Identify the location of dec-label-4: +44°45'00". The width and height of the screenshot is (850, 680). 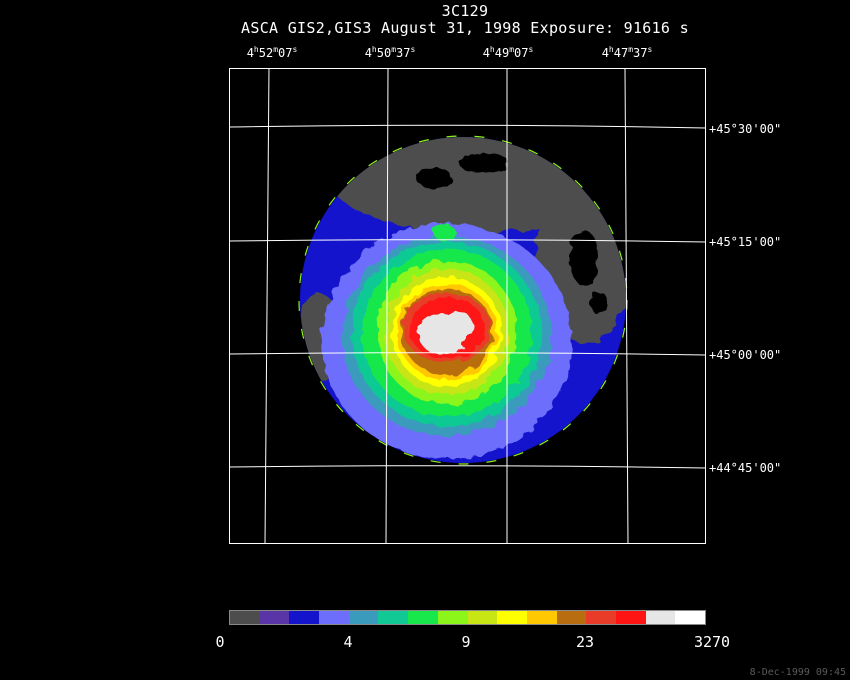
(745, 468).